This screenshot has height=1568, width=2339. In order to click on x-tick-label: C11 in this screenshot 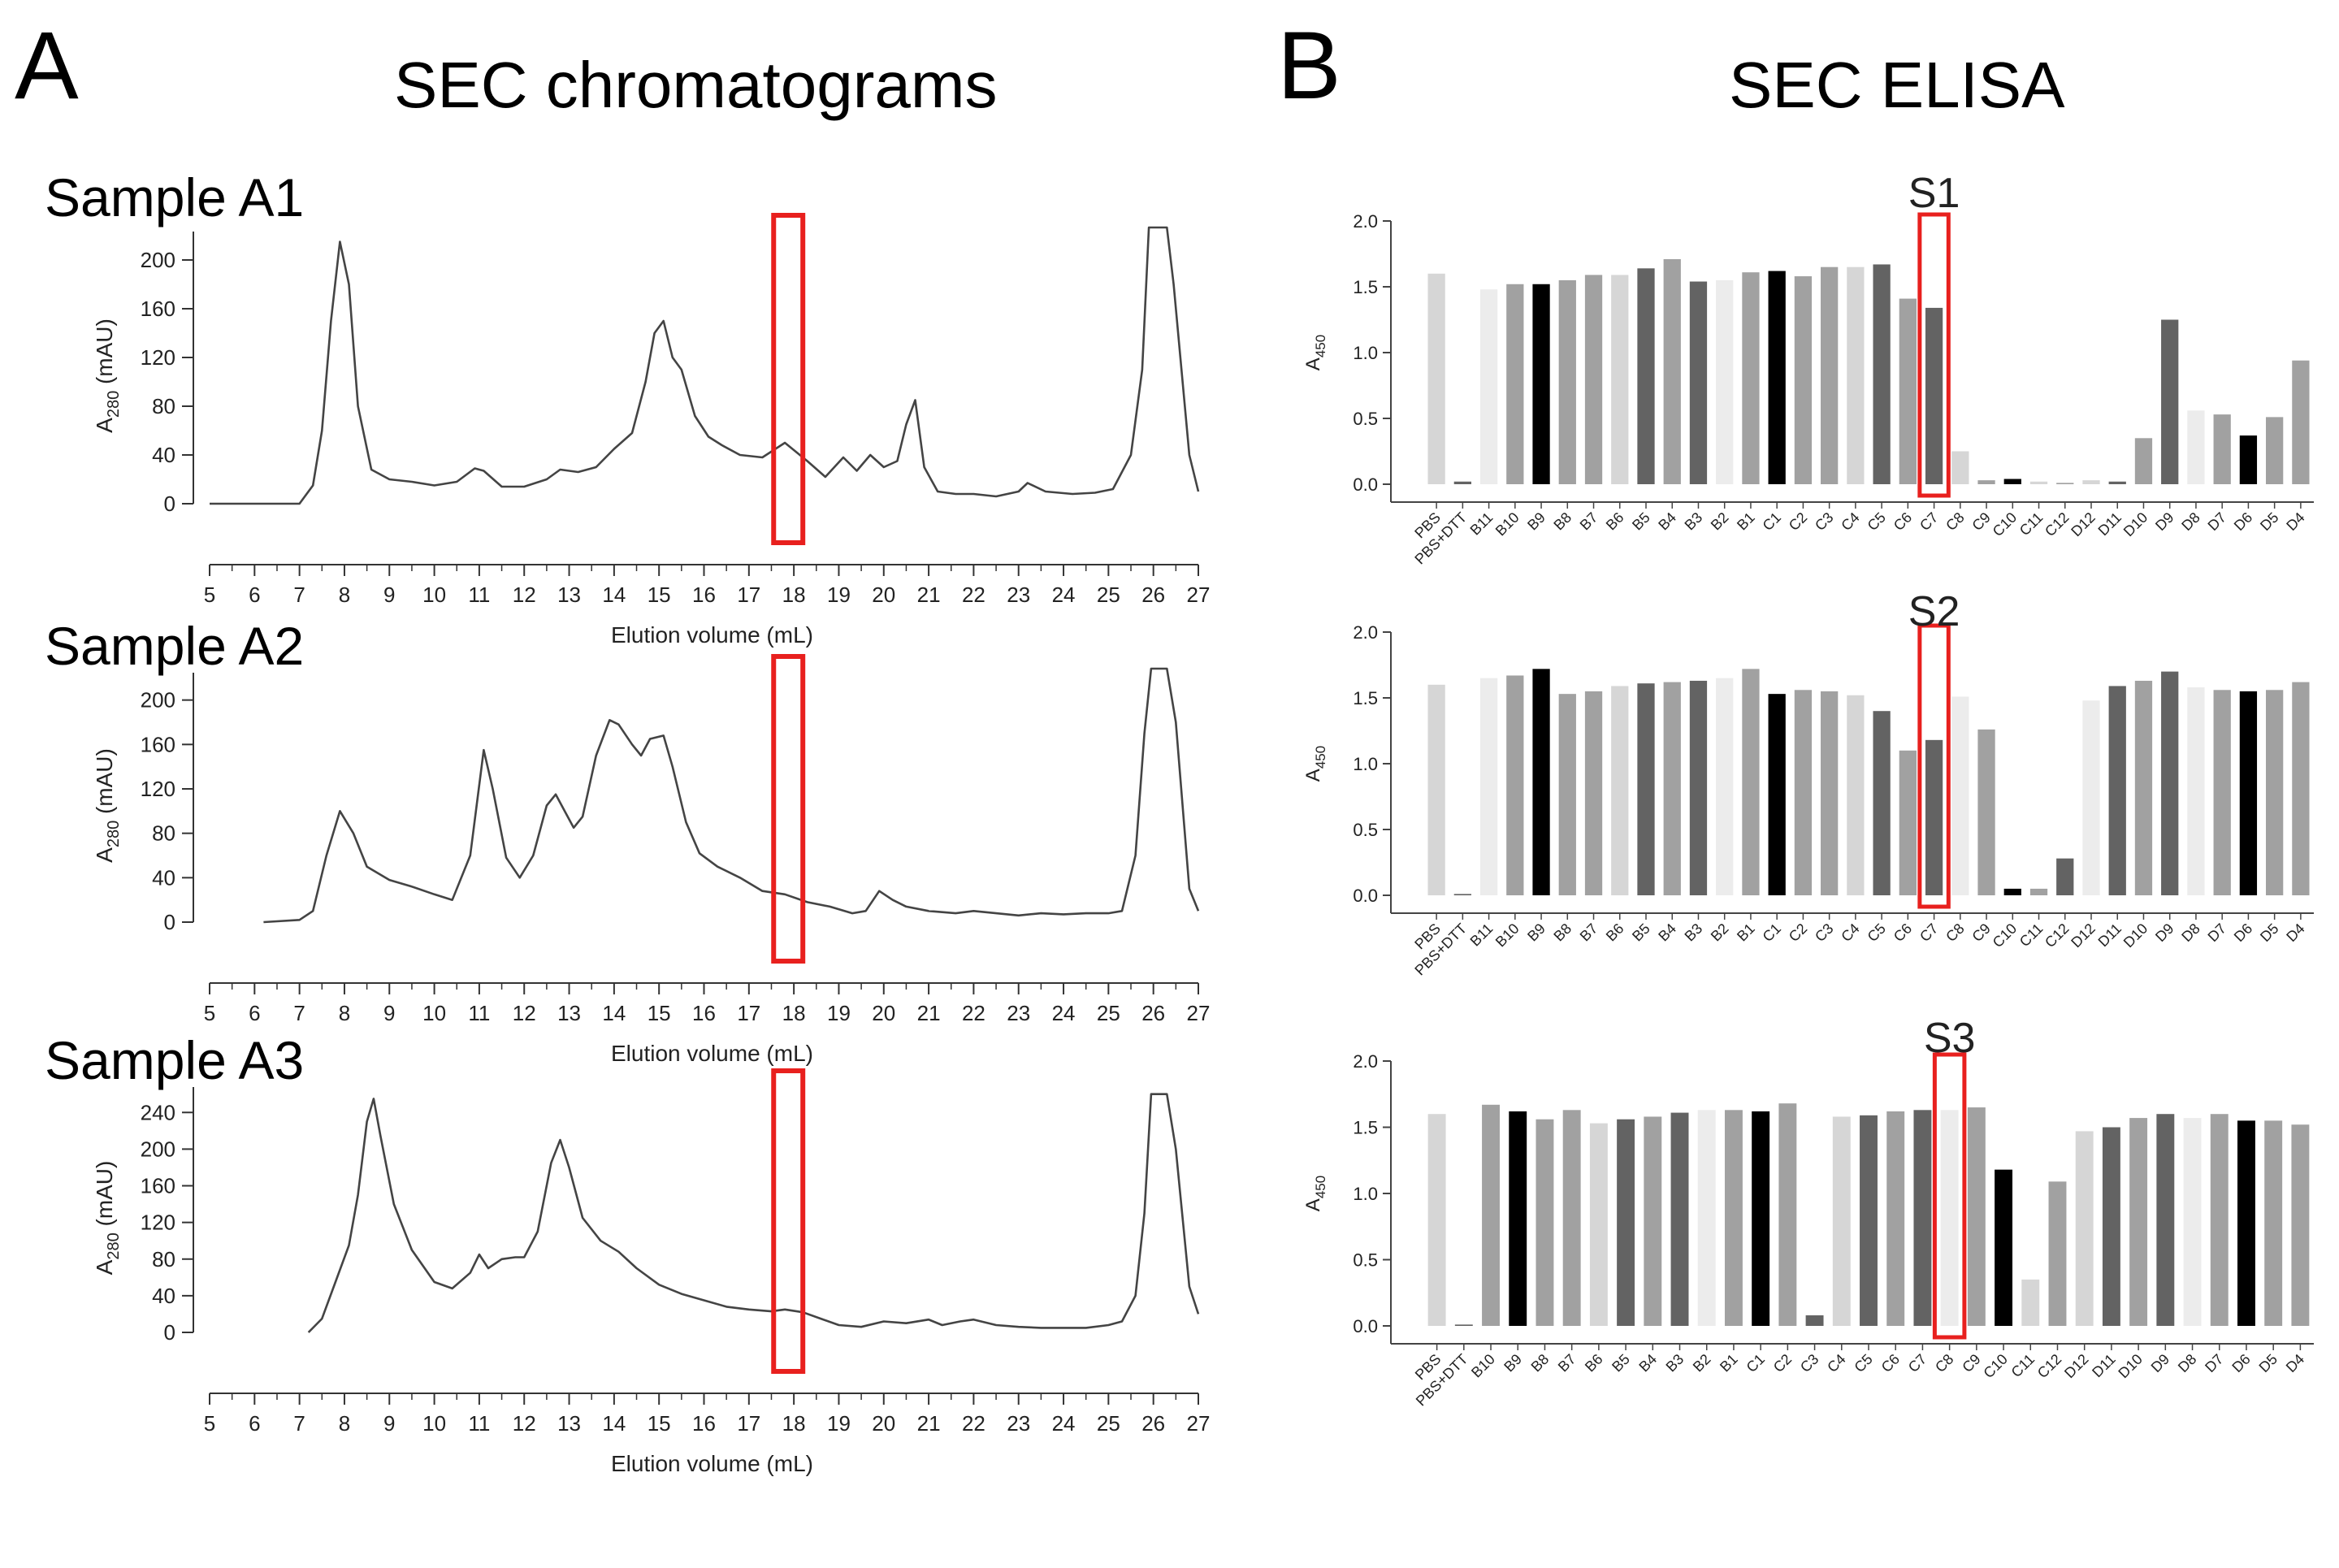, I will do `click(2031, 935)`.